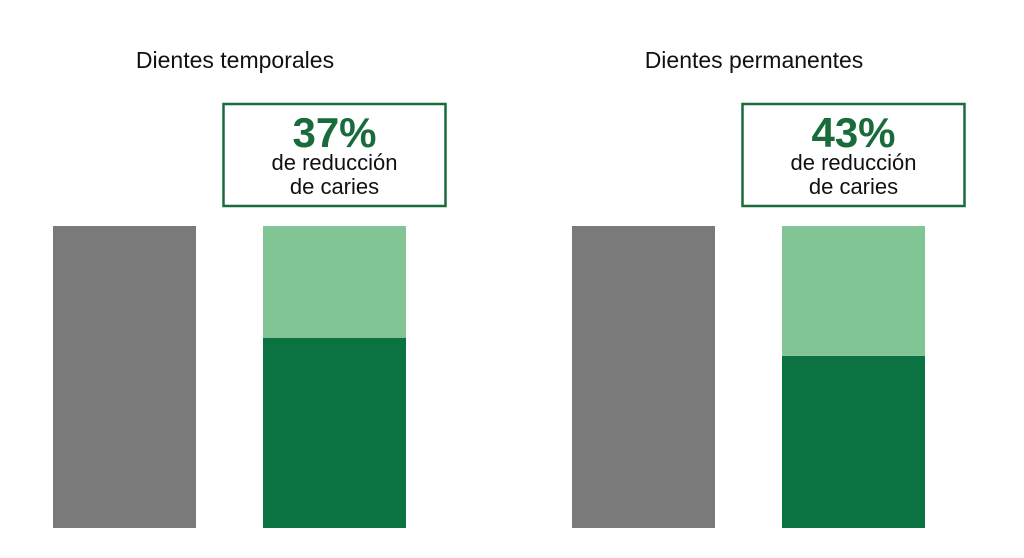 The height and width of the screenshot is (558, 1024). I want to click on reduction-label: 43%, so click(853, 132).